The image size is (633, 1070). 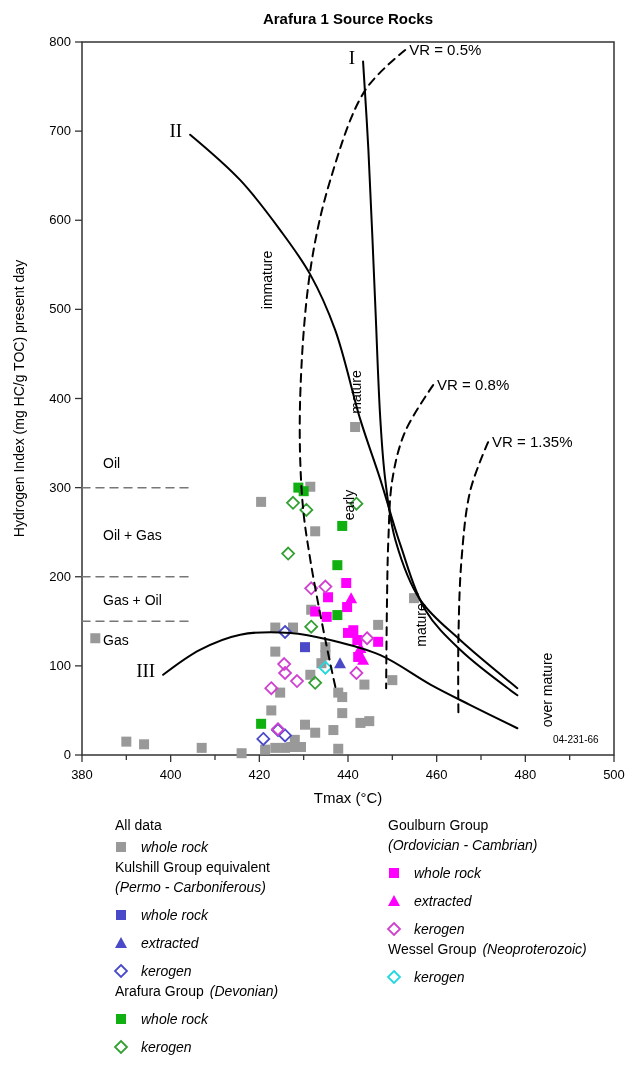 I want to click on text: Wessel Group, so click(x=432, y=949).